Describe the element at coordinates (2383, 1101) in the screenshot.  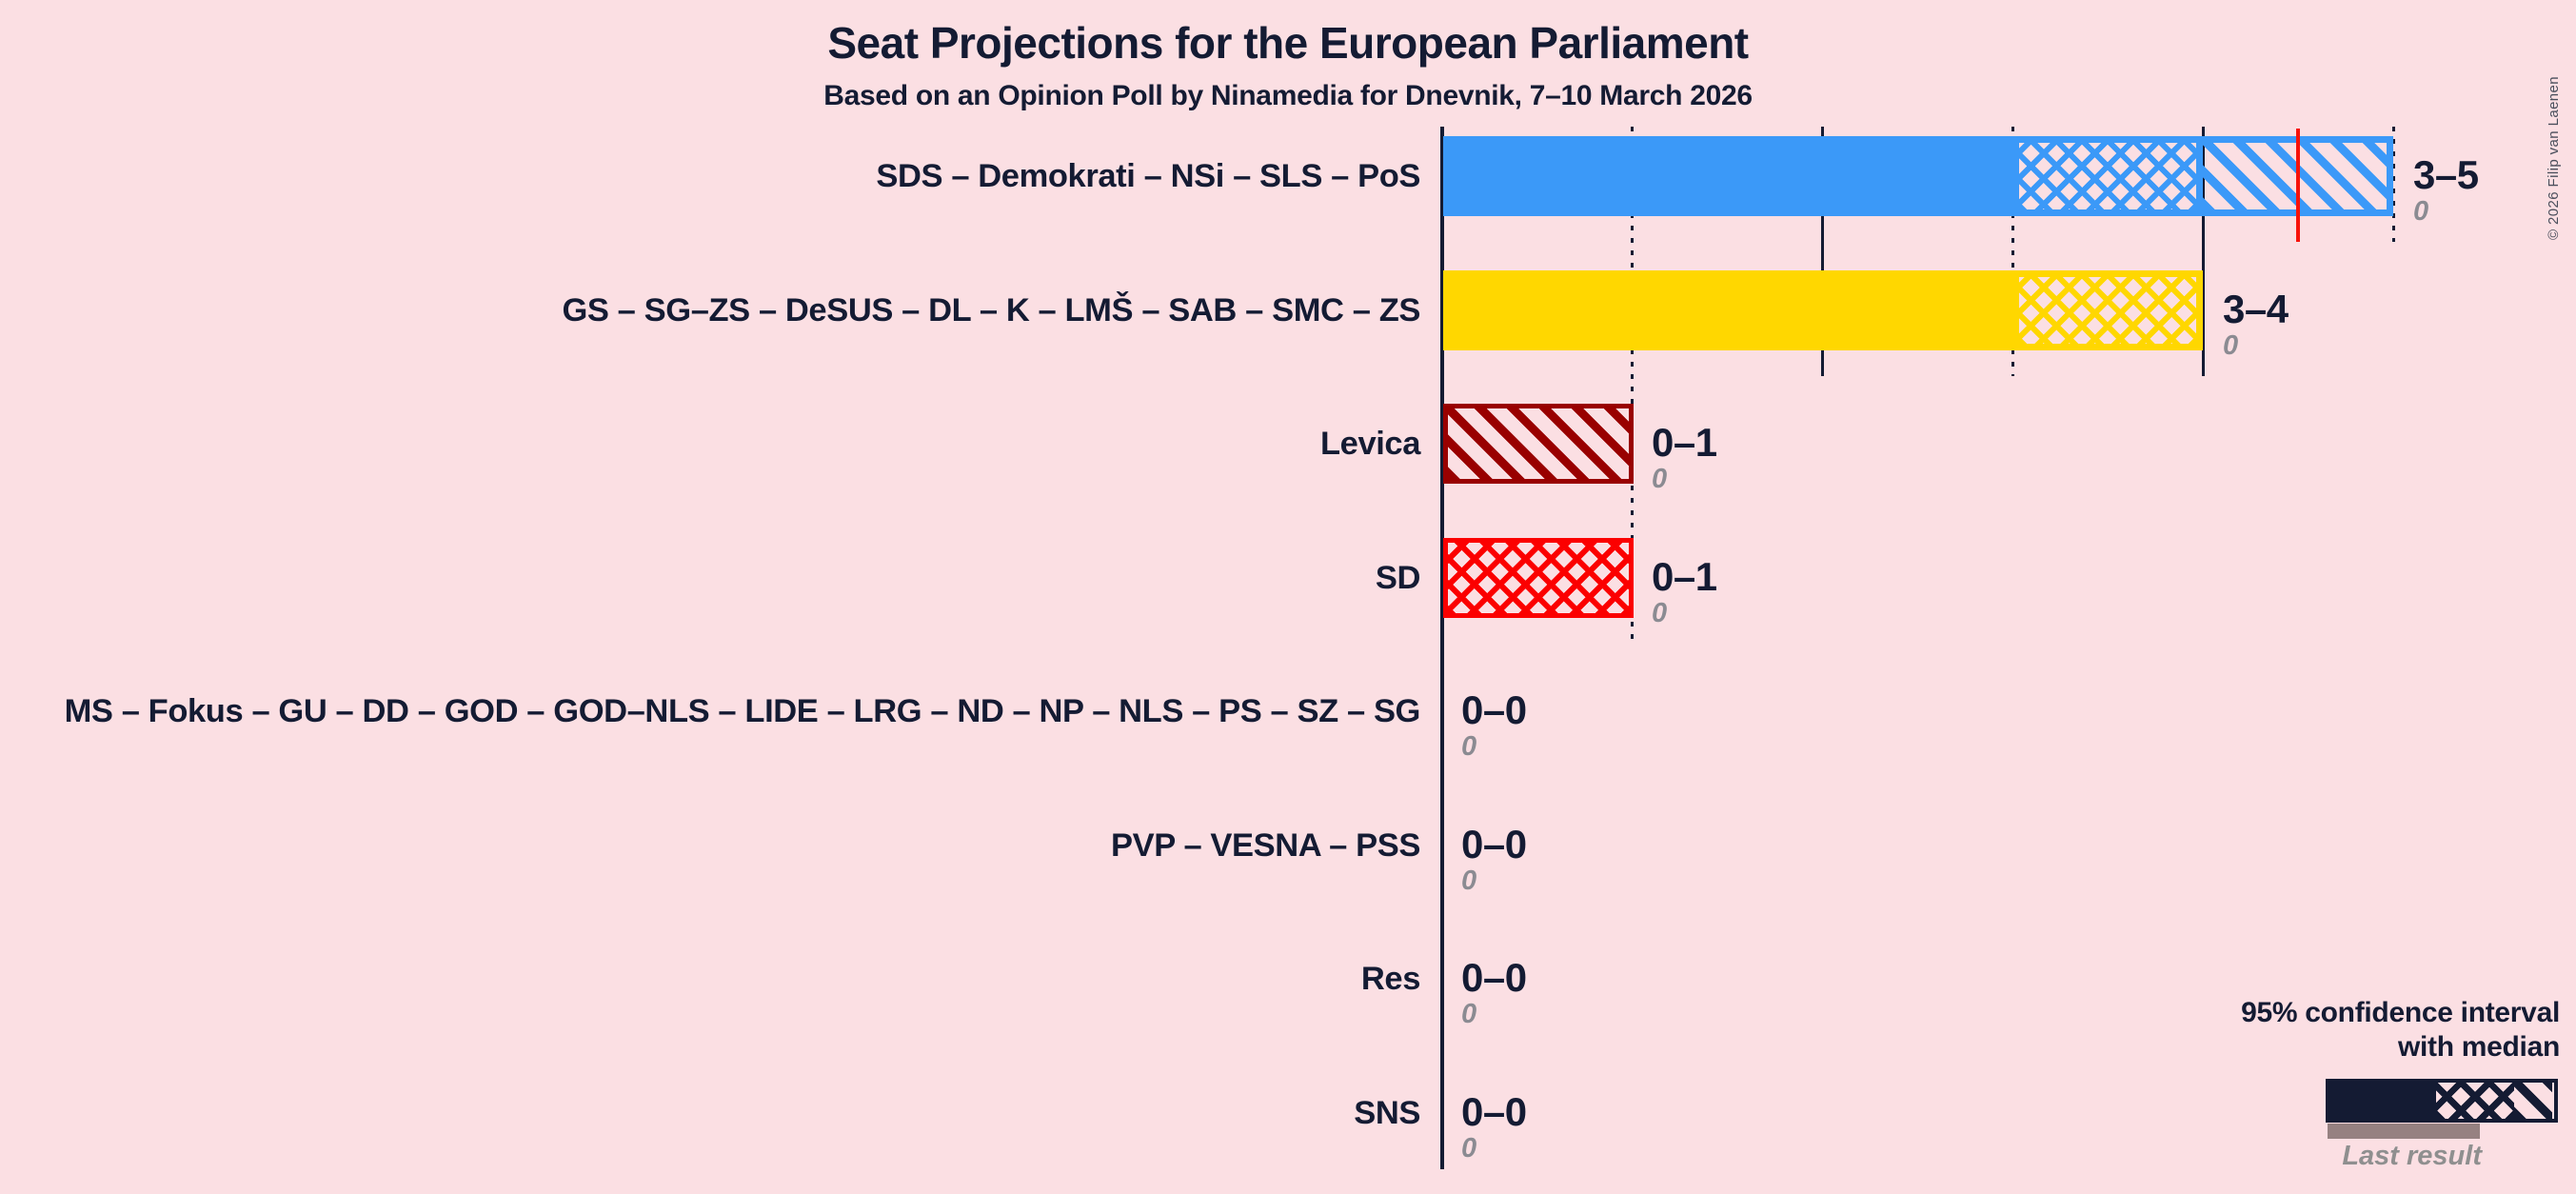
I see `legend-solid-segment` at that location.